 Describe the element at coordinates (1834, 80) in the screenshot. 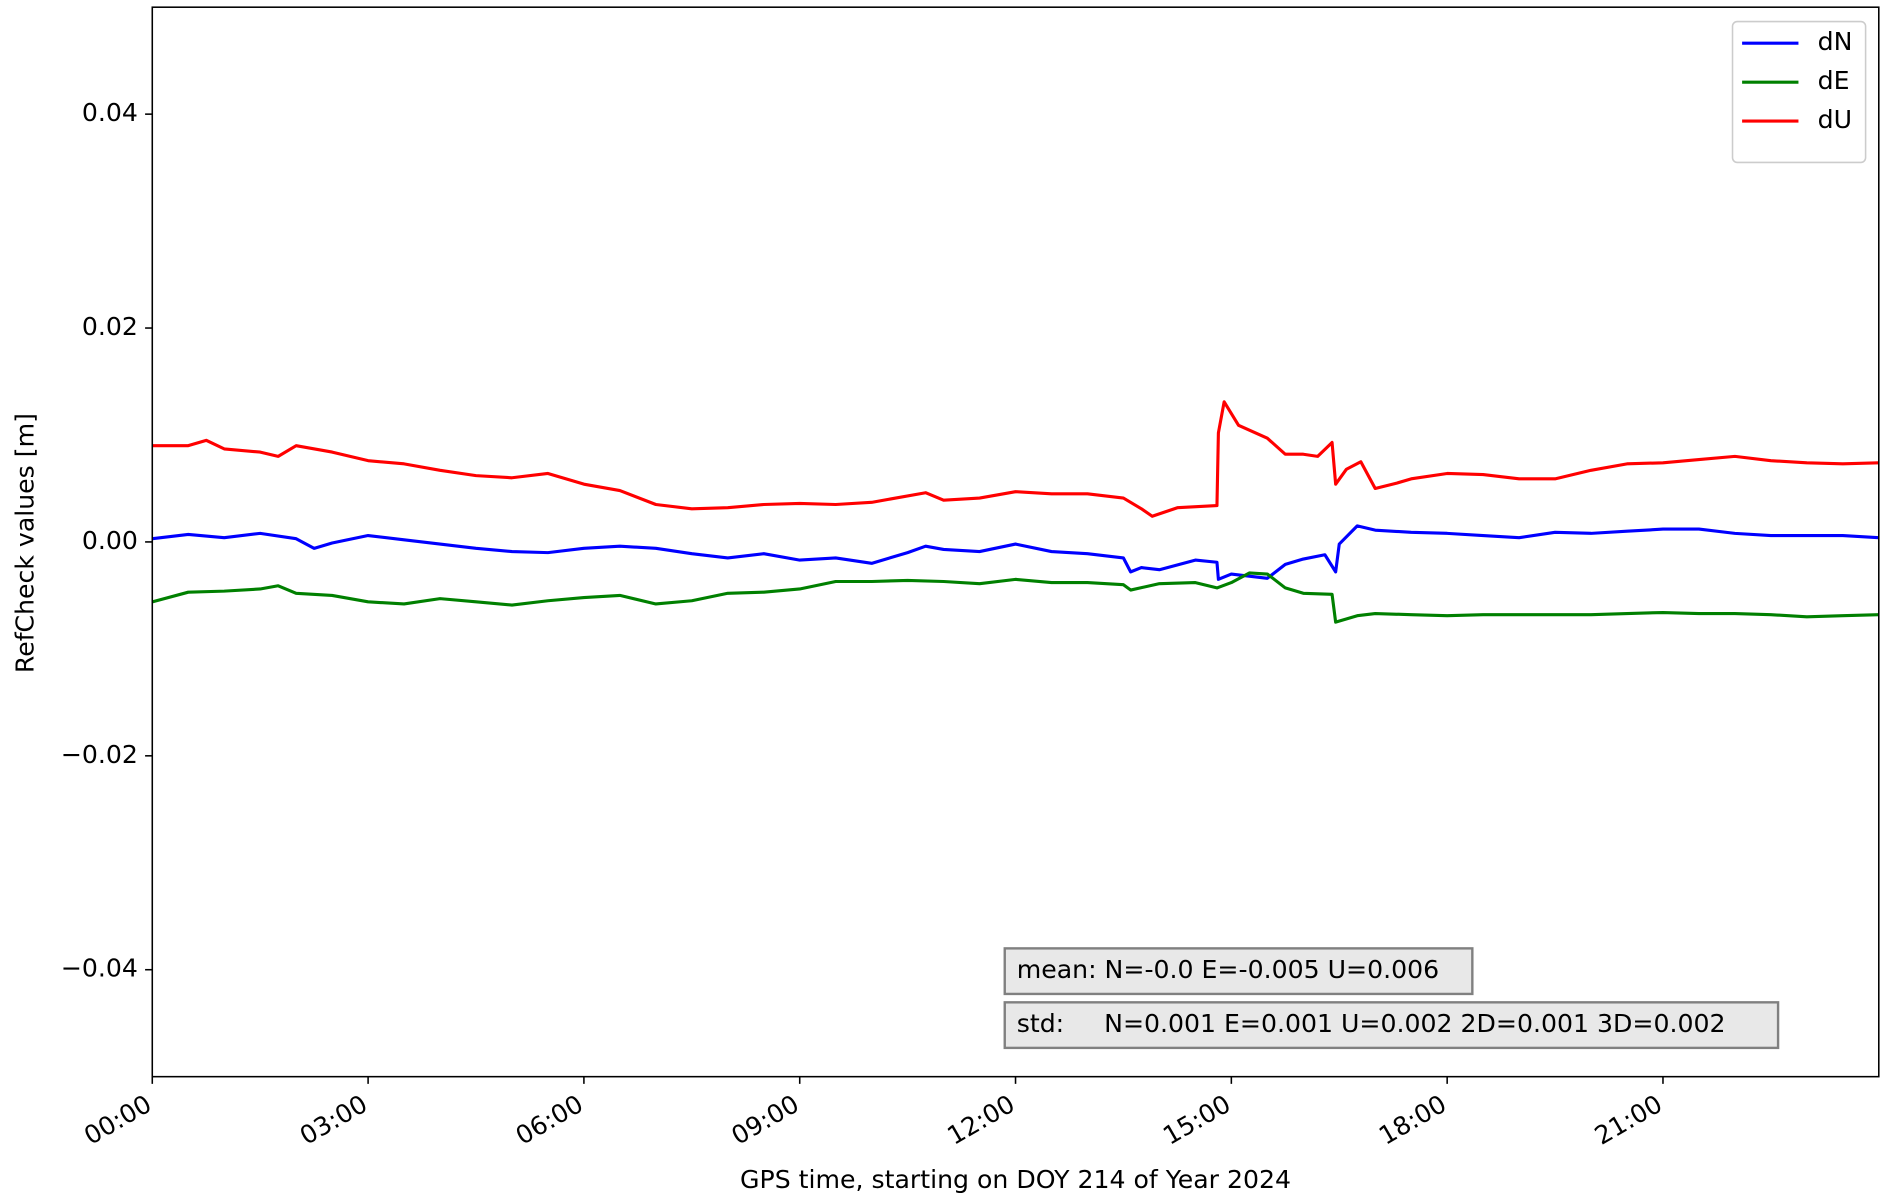

I see `legend-label: dE` at that location.